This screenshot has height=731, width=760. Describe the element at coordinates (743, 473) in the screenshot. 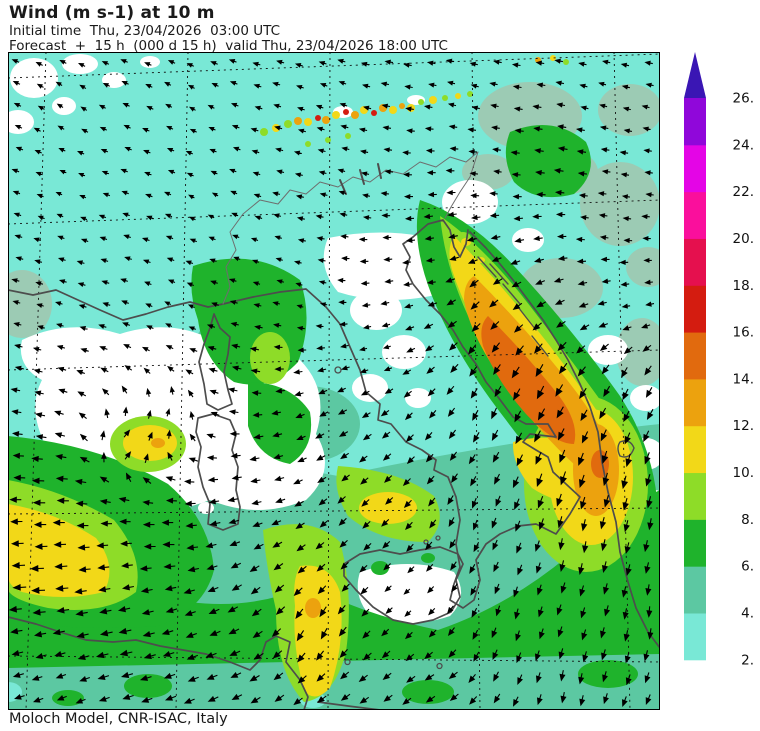

I see `colorbar-tick-label: 10.` at that location.